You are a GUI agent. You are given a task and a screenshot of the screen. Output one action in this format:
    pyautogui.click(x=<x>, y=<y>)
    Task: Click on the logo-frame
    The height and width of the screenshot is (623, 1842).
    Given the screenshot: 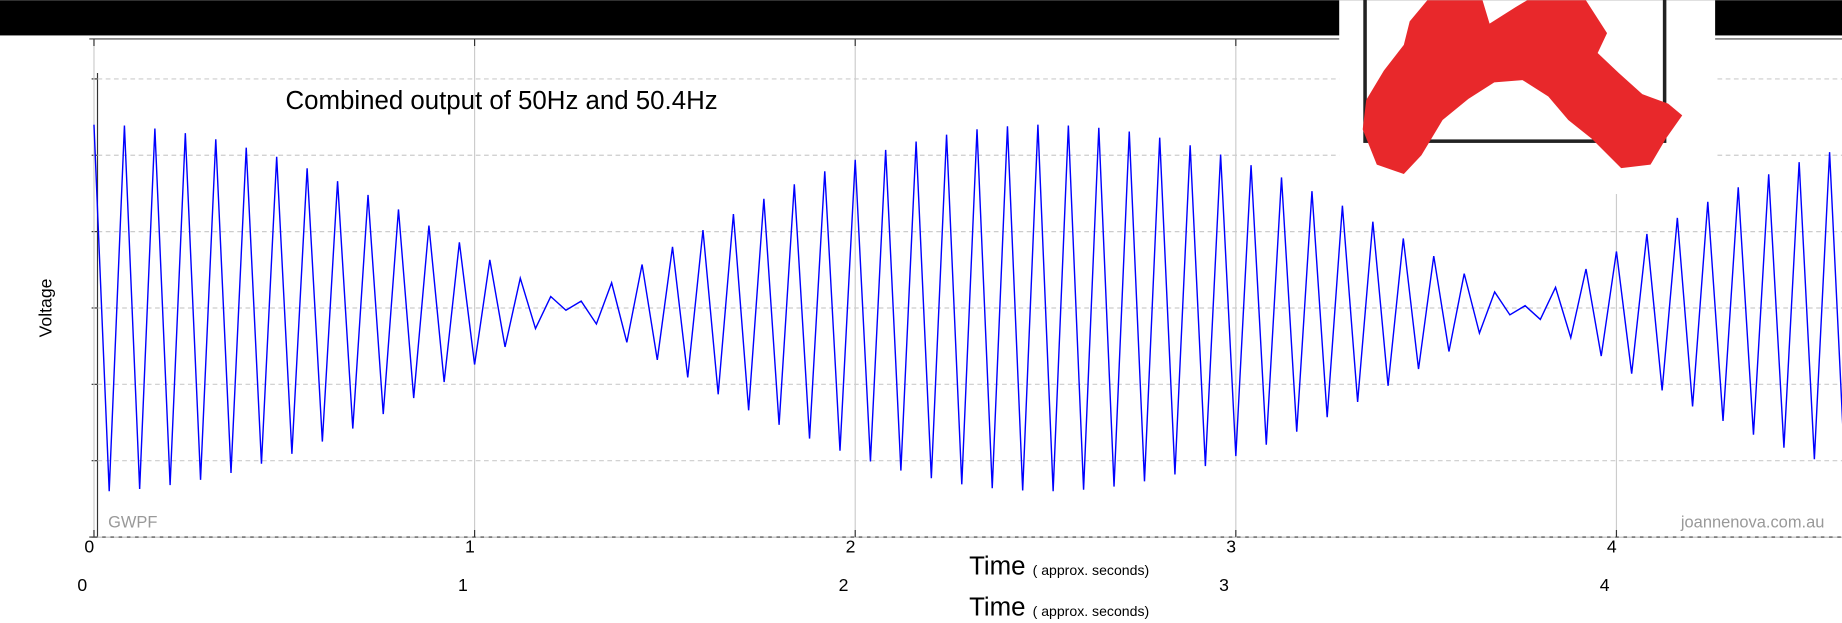 What is the action you would take?
    pyautogui.click(x=1515, y=71)
    